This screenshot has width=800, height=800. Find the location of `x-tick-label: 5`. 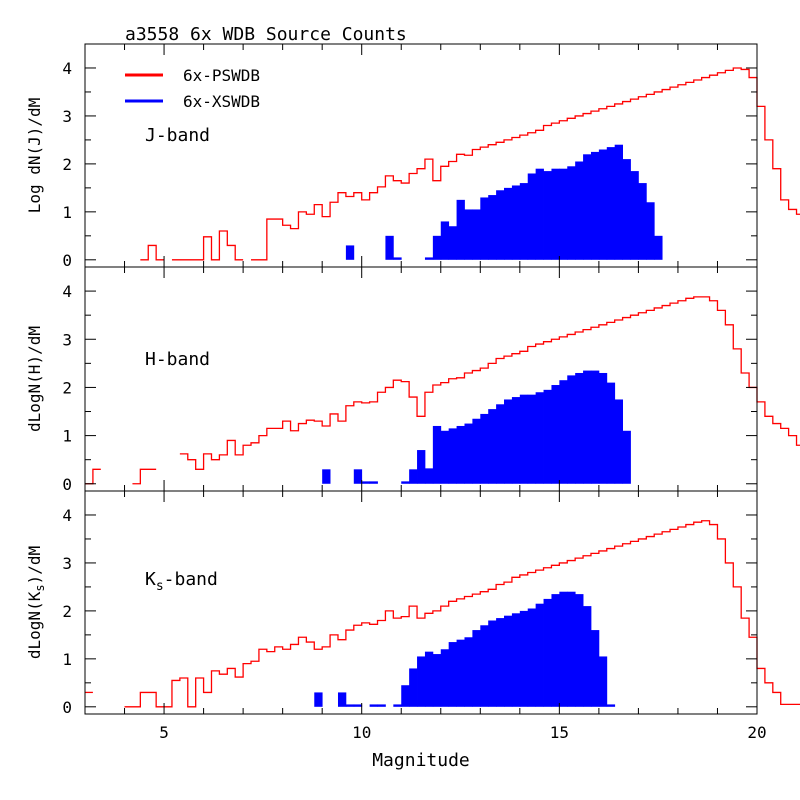

x-tick-label: 5 is located at coordinates (164, 732).